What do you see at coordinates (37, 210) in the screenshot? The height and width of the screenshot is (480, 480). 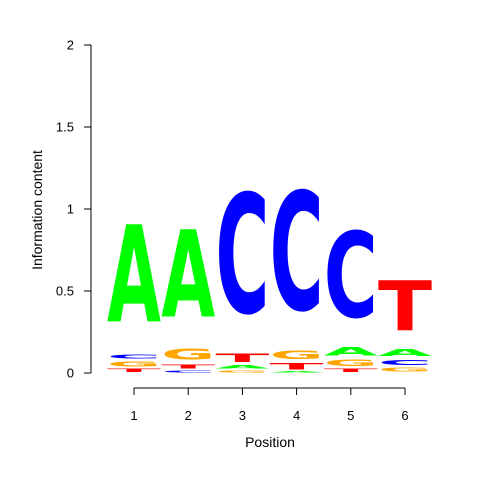 I see `y-axis-title: Information content` at bounding box center [37, 210].